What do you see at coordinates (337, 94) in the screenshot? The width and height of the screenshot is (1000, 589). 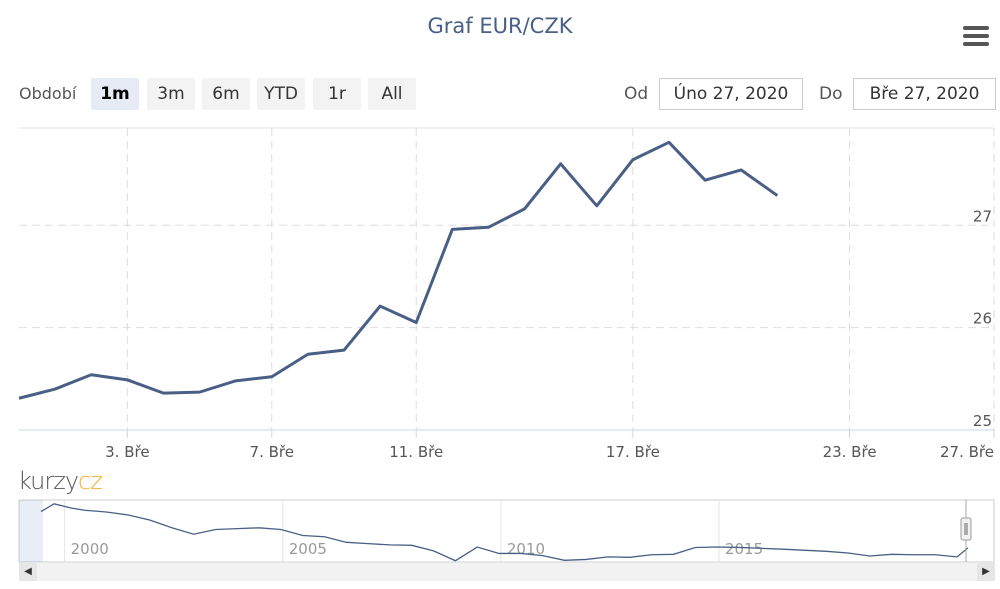 I see `range-button-1r: 1r` at bounding box center [337, 94].